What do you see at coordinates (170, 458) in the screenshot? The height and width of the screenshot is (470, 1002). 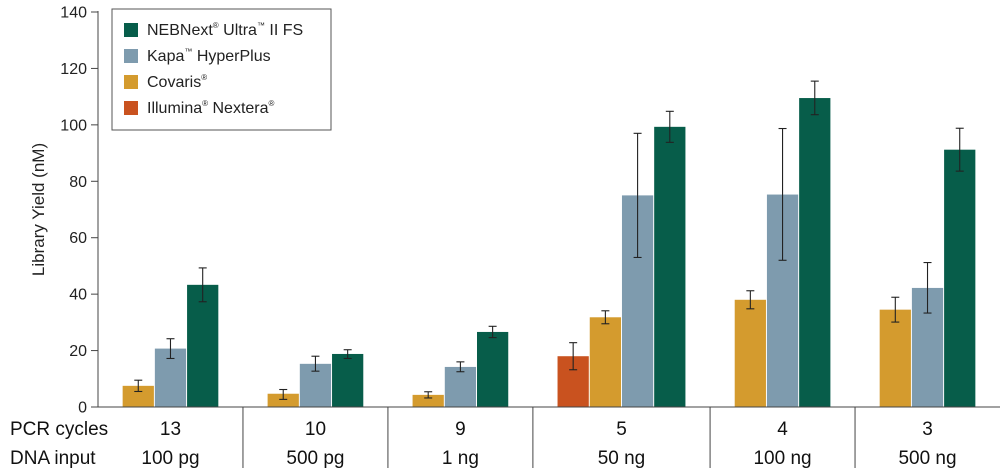 I see `dna-input-label: 100 pg` at bounding box center [170, 458].